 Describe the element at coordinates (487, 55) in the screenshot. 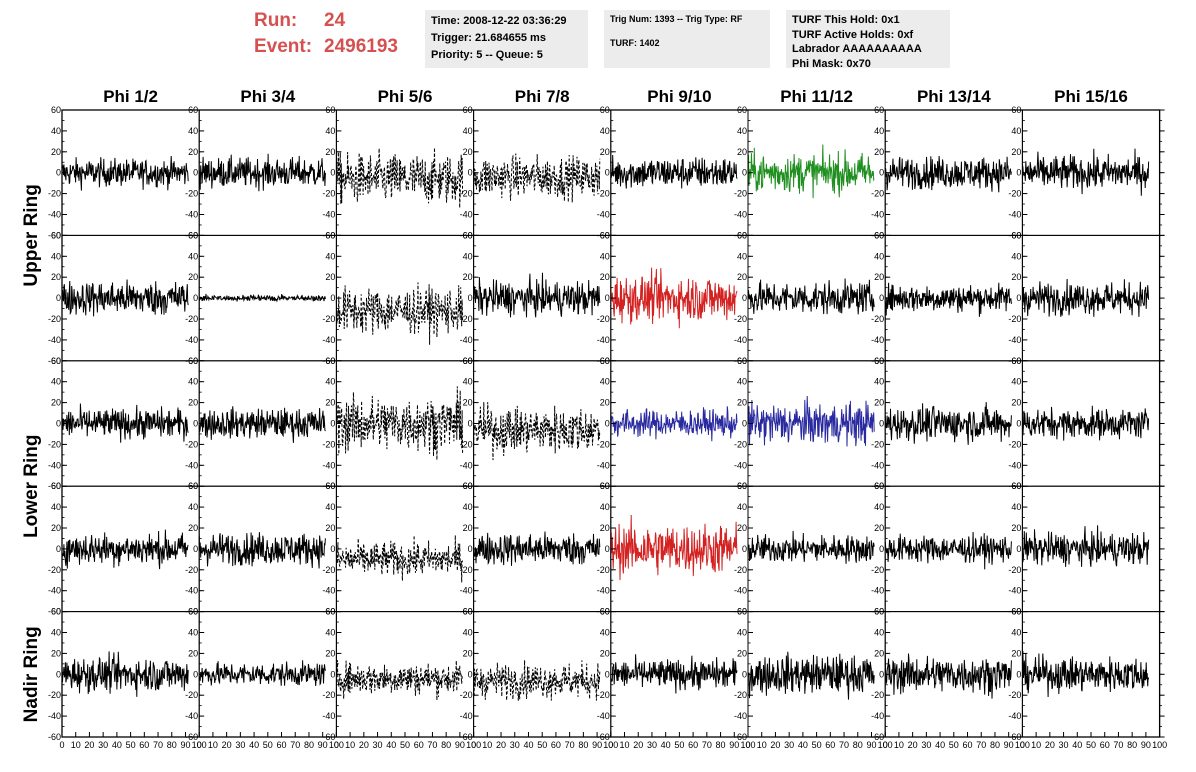

I see `priority-text: Priority: 5 -- Queue: 5` at that location.